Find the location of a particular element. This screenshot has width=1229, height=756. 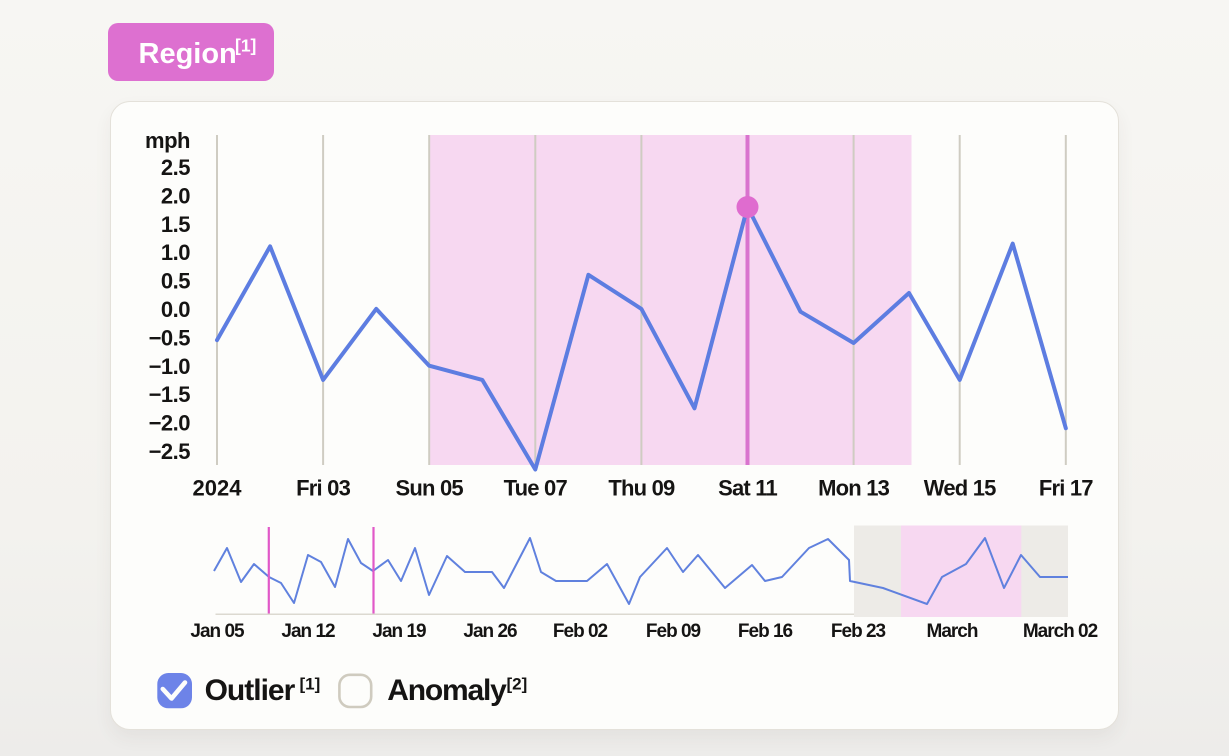

svg-text: Fri 03 is located at coordinates (323, 488).